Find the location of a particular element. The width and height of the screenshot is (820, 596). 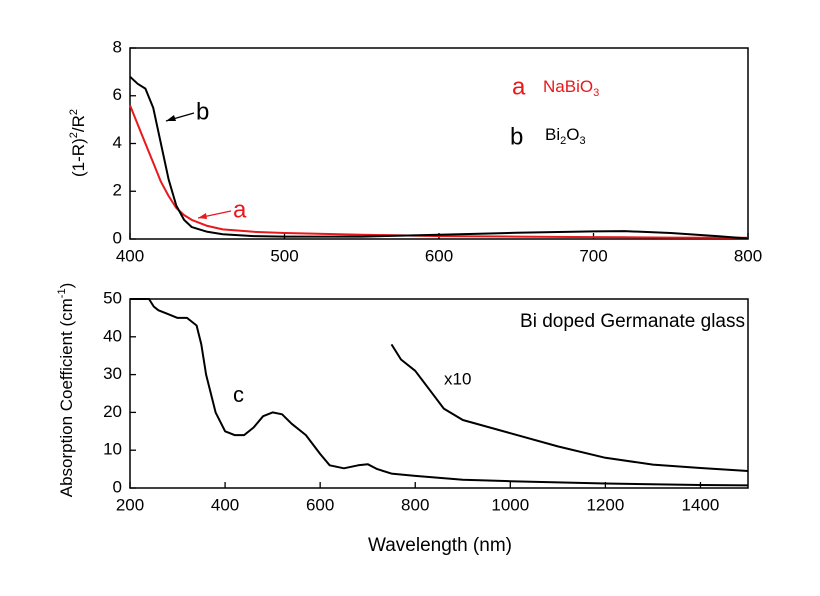

x-tick-label: 1000 is located at coordinates (510, 504).